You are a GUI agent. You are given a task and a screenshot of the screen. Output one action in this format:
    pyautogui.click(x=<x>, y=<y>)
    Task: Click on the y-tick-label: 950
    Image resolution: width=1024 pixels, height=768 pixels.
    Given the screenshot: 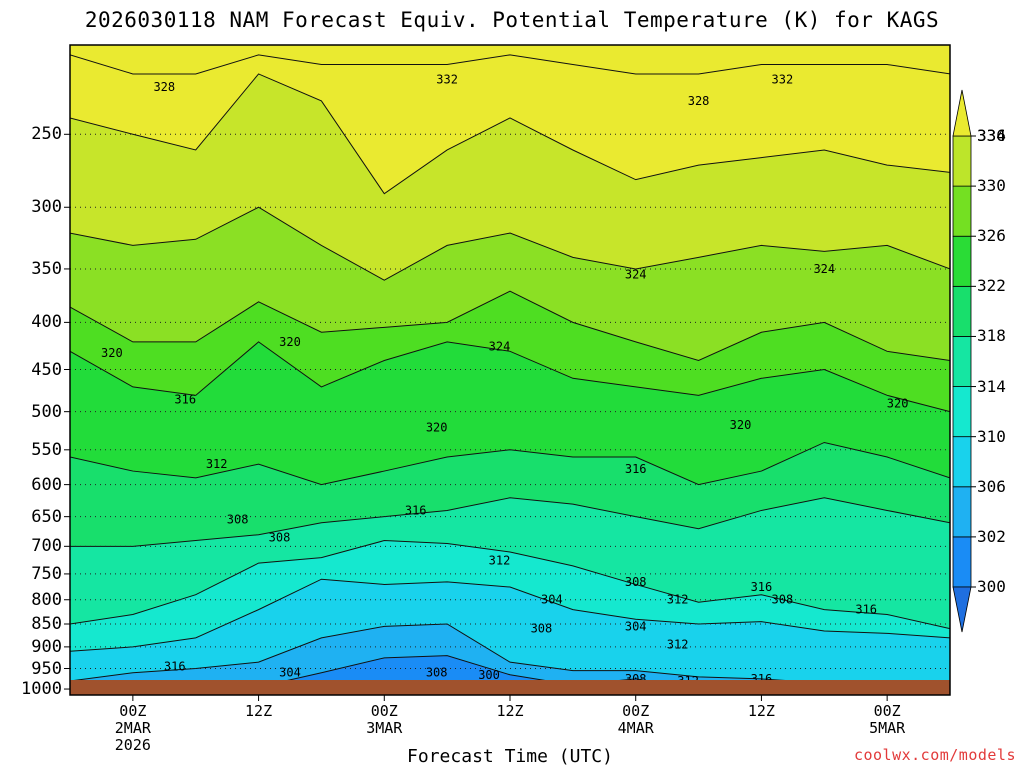 What is the action you would take?
    pyautogui.click(x=46, y=668)
    